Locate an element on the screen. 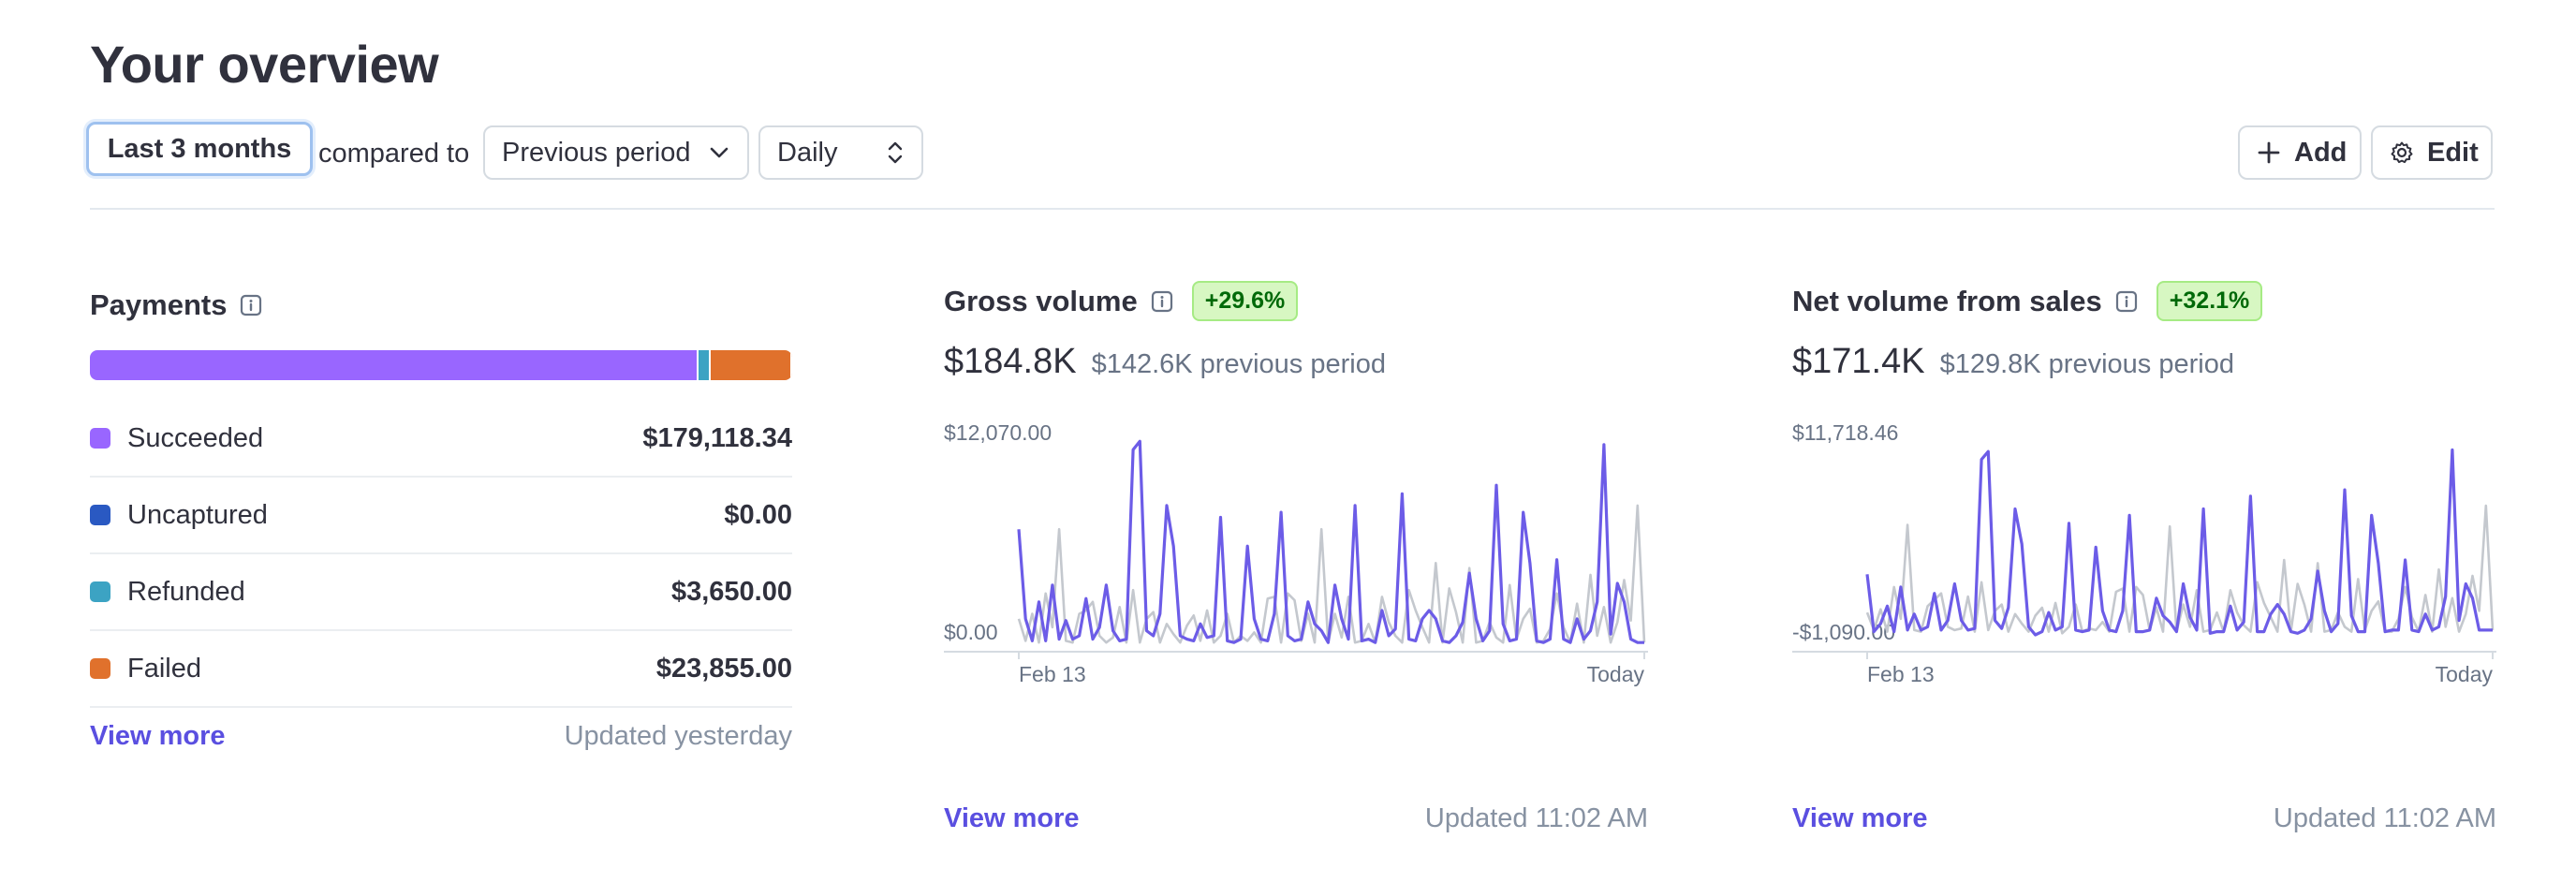 The image size is (2576, 883). legend-label: Refunded is located at coordinates (186, 591).